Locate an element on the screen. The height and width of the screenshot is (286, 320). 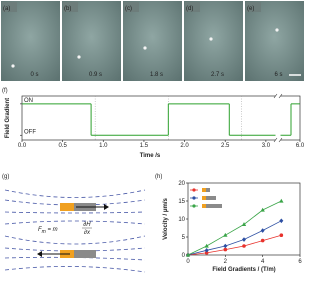
x-tick-label: 1.0 is located at coordinates (103, 146).